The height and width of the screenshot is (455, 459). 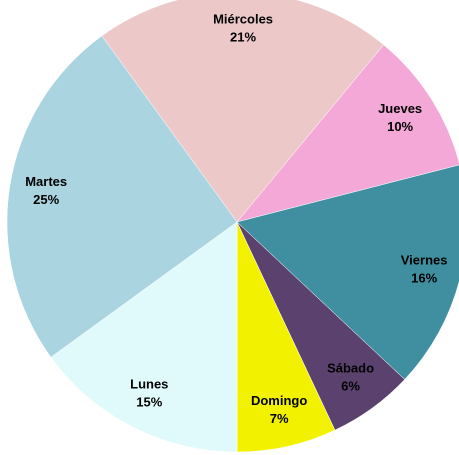 What do you see at coordinates (424, 277) in the screenshot?
I see `slice-value: 16%` at bounding box center [424, 277].